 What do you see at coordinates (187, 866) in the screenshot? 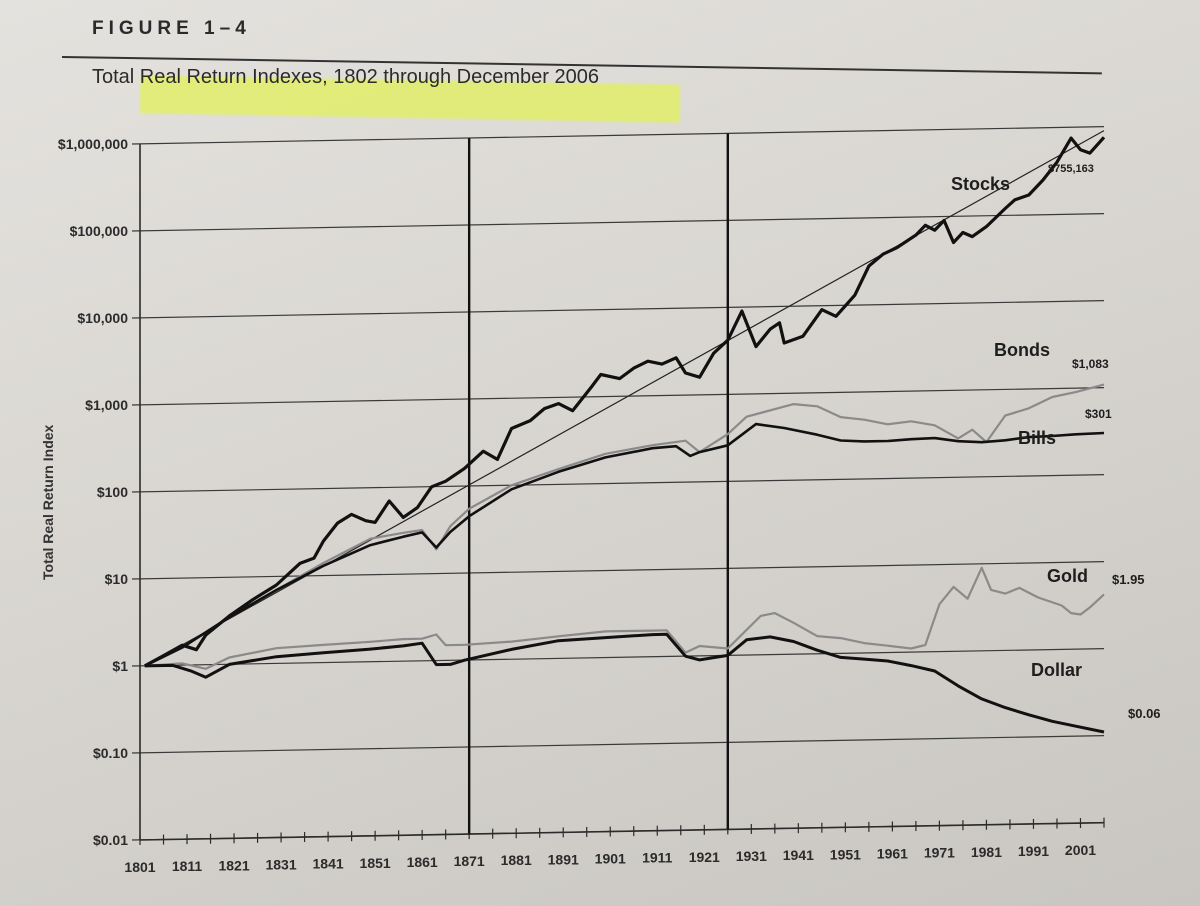
I see `x-tick-label: 1811` at bounding box center [187, 866].